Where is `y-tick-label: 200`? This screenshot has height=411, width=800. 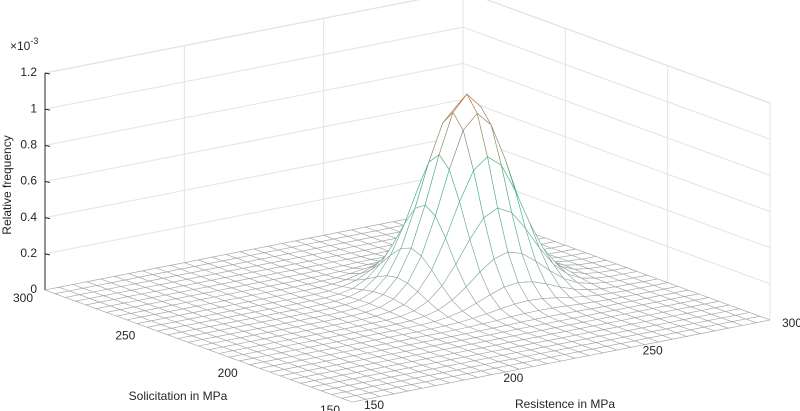 y-tick-label: 200 is located at coordinates (228, 373).